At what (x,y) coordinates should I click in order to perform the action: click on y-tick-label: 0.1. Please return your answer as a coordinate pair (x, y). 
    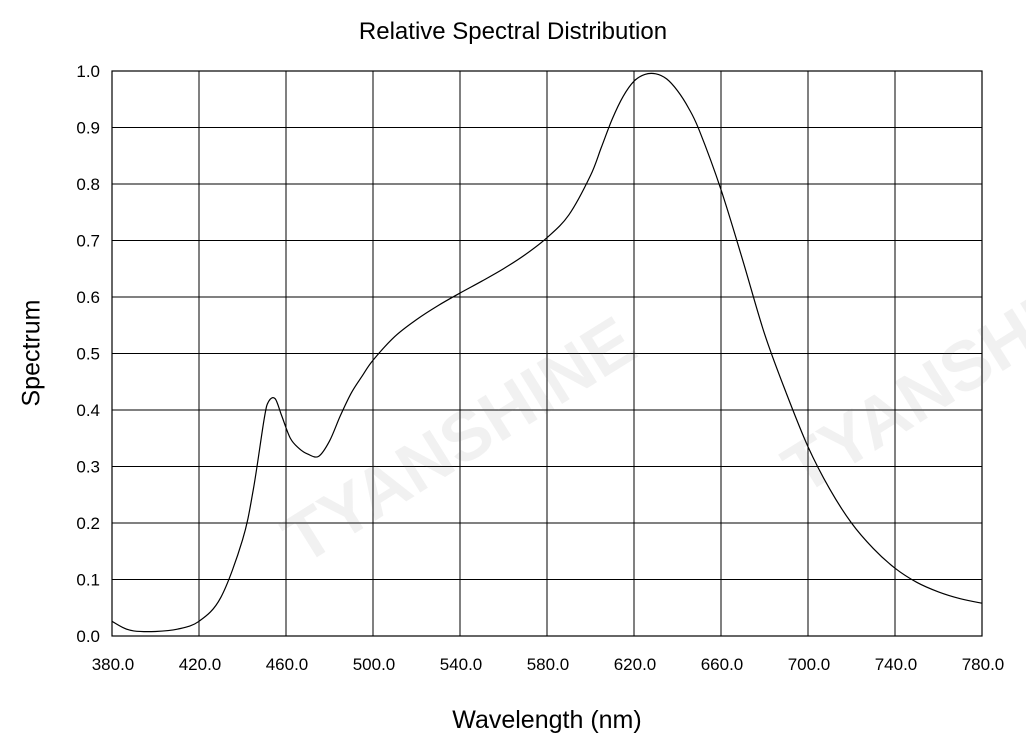
    Looking at the image, I should click on (88, 580).